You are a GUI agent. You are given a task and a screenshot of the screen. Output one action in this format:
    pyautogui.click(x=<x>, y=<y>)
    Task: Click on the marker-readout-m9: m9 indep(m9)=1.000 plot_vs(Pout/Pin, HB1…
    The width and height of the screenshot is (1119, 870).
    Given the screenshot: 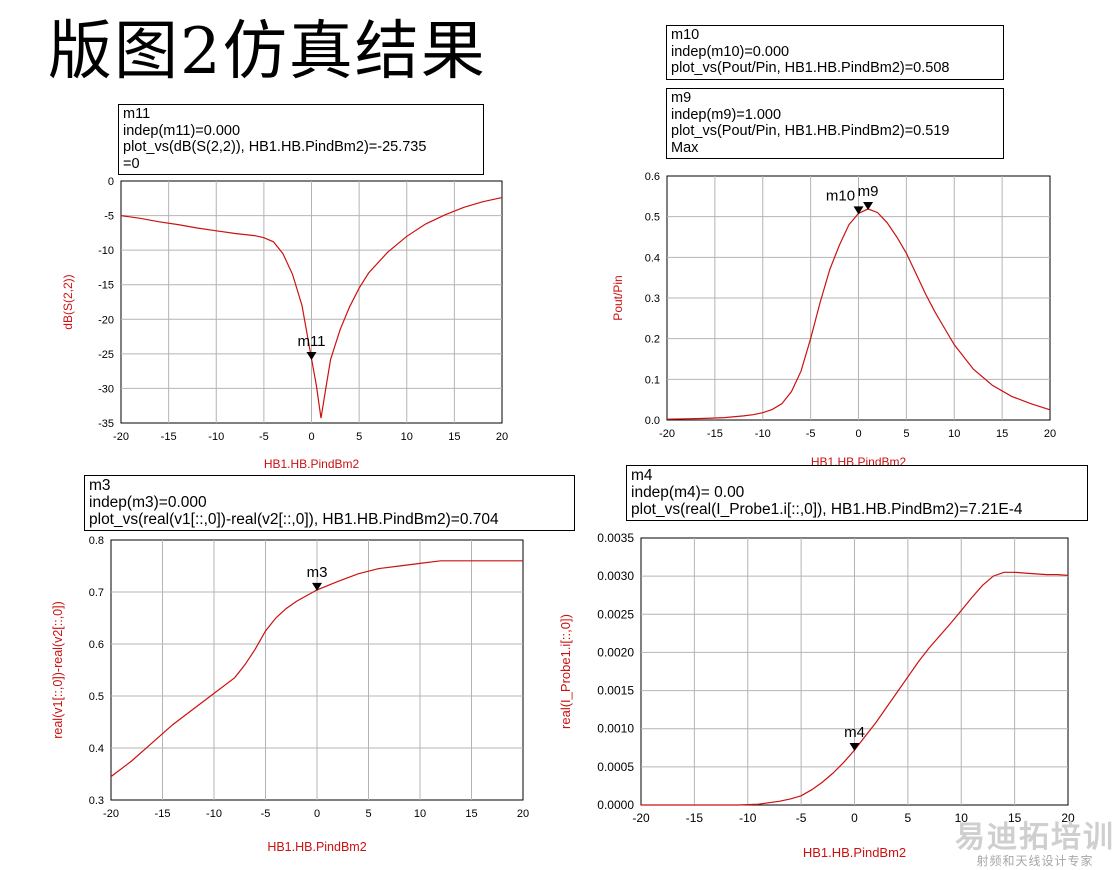 What is the action you would take?
    pyautogui.click(x=835, y=123)
    